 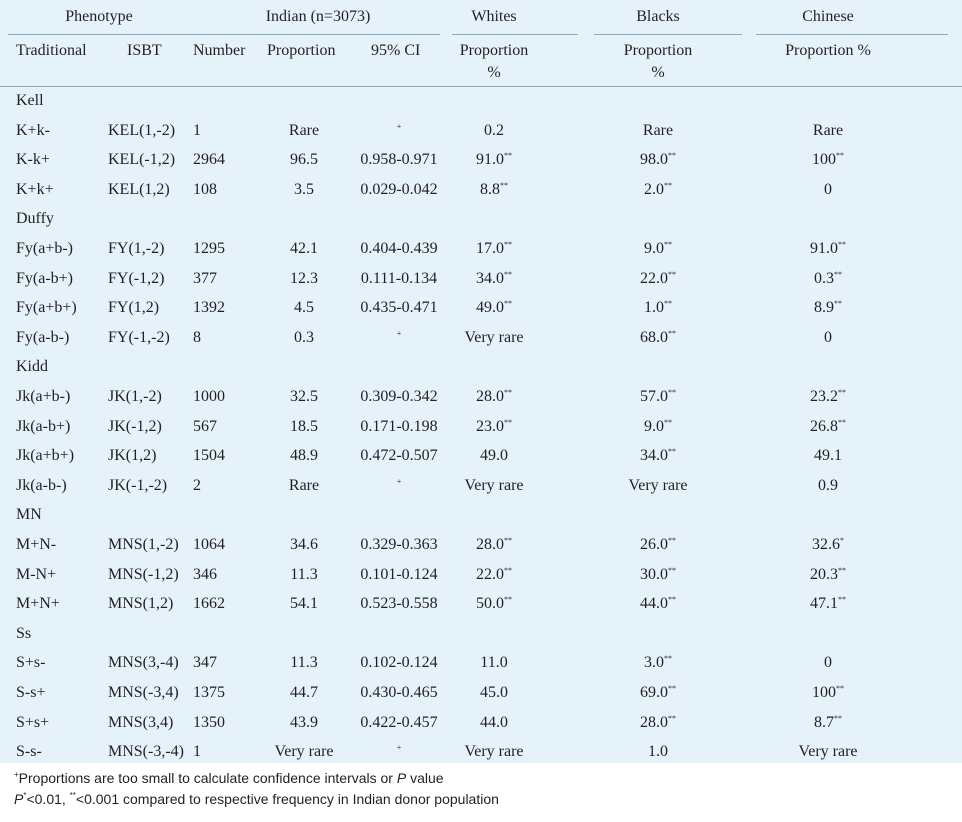 I want to click on cell-isbt: JK(1,2), so click(x=132, y=456).